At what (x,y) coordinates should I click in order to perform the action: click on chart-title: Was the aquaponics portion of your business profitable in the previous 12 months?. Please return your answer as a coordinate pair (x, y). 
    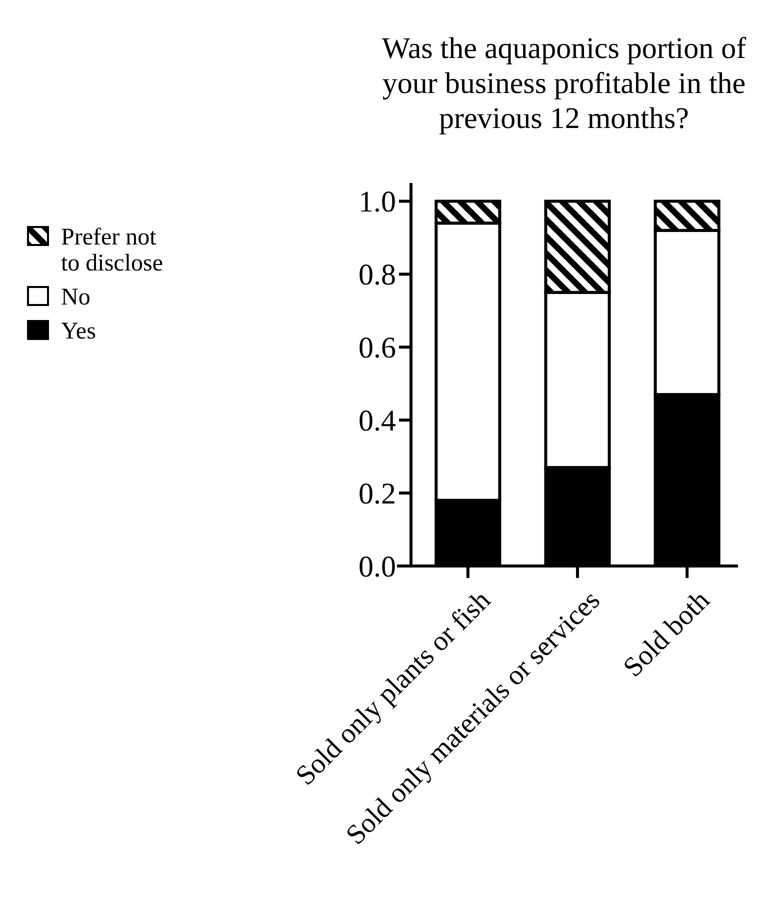
    Looking at the image, I should click on (564, 83).